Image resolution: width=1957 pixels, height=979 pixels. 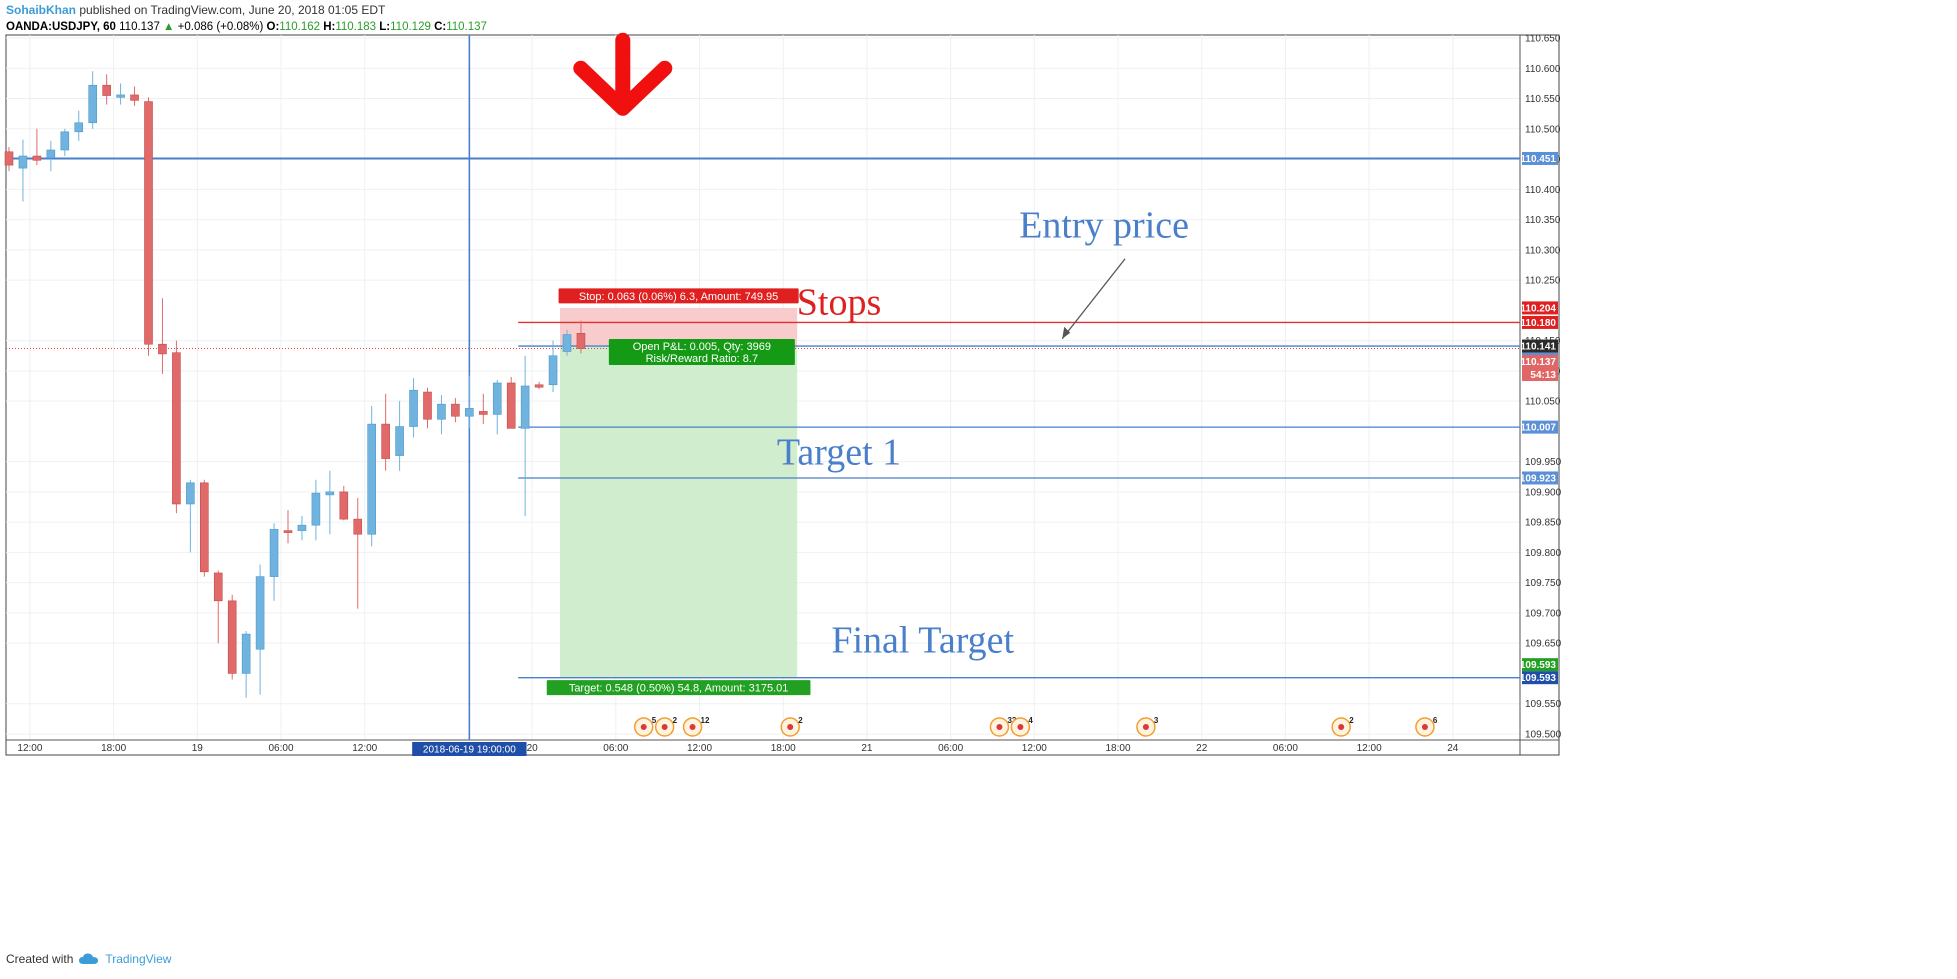 What do you see at coordinates (1543, 462) in the screenshot?
I see `price-tick-label: 109.950` at bounding box center [1543, 462].